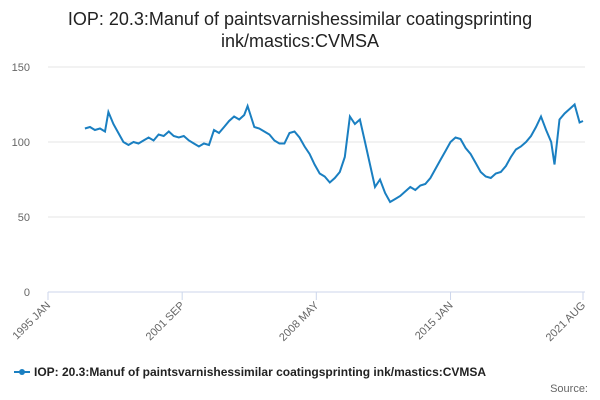 This screenshot has width=600, height=400. Describe the element at coordinates (566, 322) in the screenshot. I see `x-tick-label: 2021 AUG` at that location.